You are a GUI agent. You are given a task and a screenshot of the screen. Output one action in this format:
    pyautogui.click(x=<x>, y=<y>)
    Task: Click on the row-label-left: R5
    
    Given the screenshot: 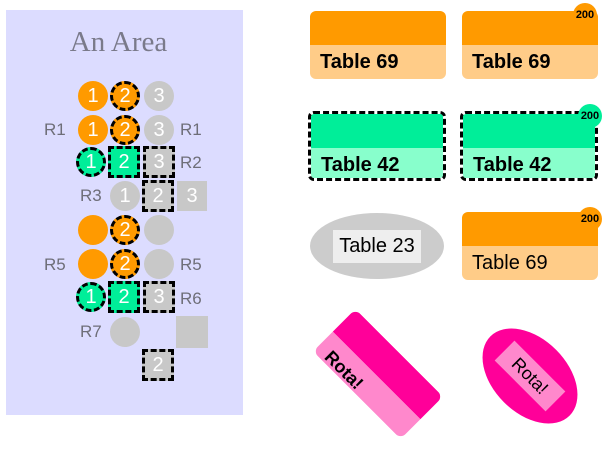 What is the action you would take?
    pyautogui.click(x=55, y=264)
    